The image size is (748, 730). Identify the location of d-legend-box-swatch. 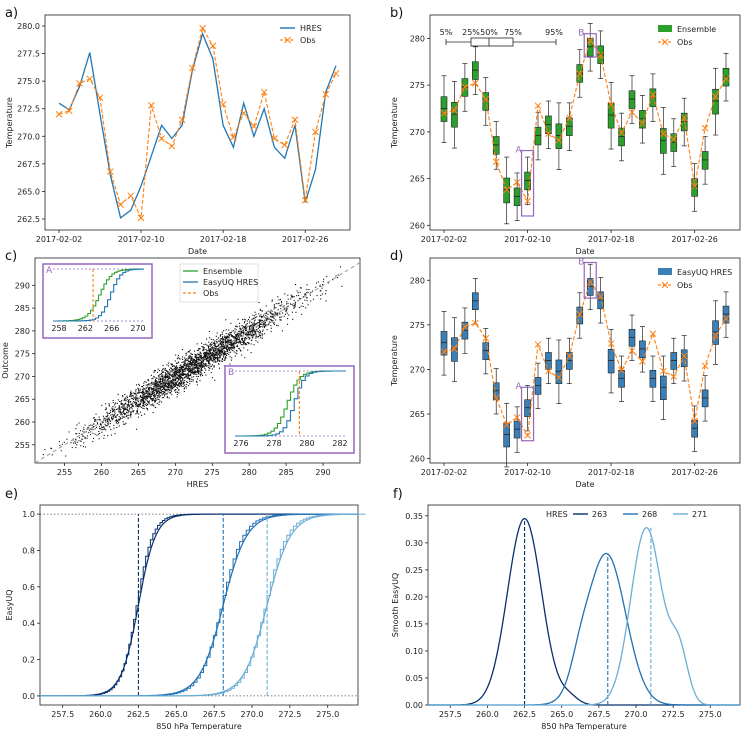
(665, 271).